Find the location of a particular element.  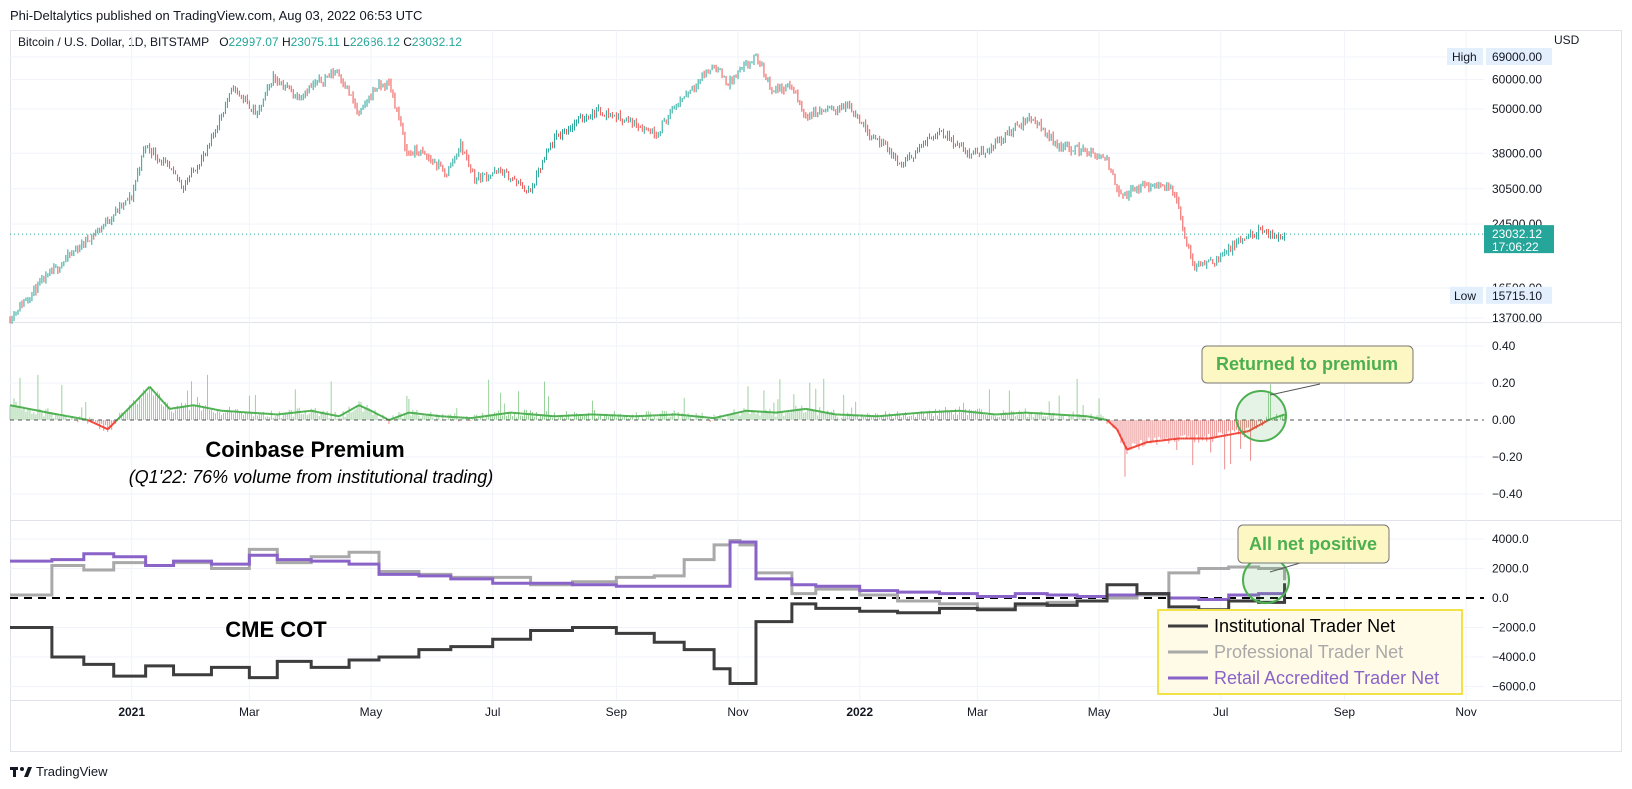

low-value-badge is located at coordinates (1519, 295).